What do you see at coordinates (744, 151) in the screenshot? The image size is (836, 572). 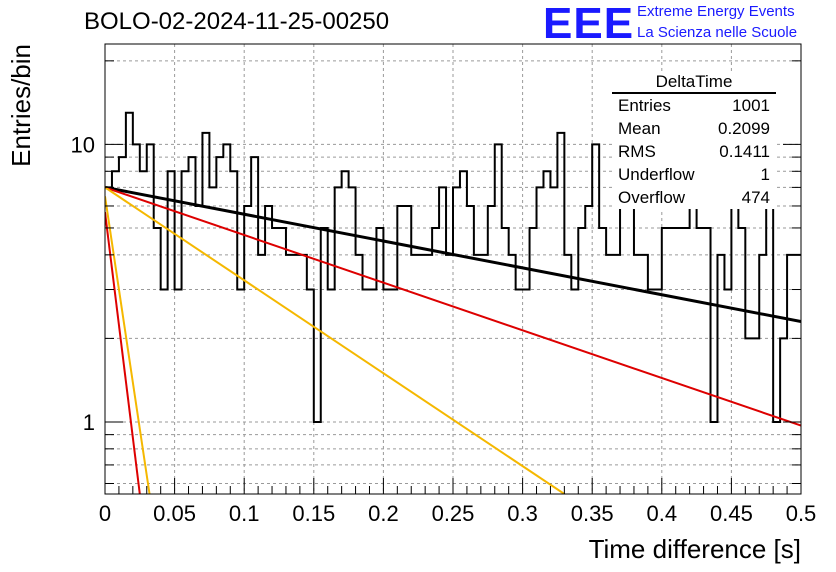 I see `stats-value: 0.1411` at bounding box center [744, 151].